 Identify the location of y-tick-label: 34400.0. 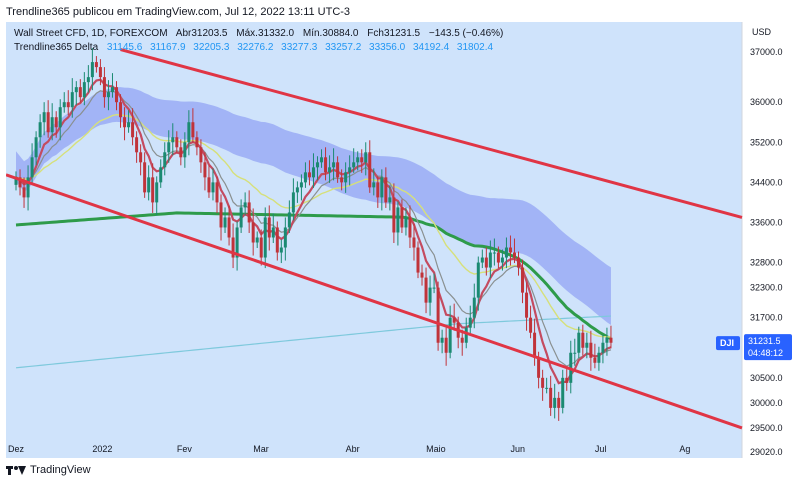
(766, 182).